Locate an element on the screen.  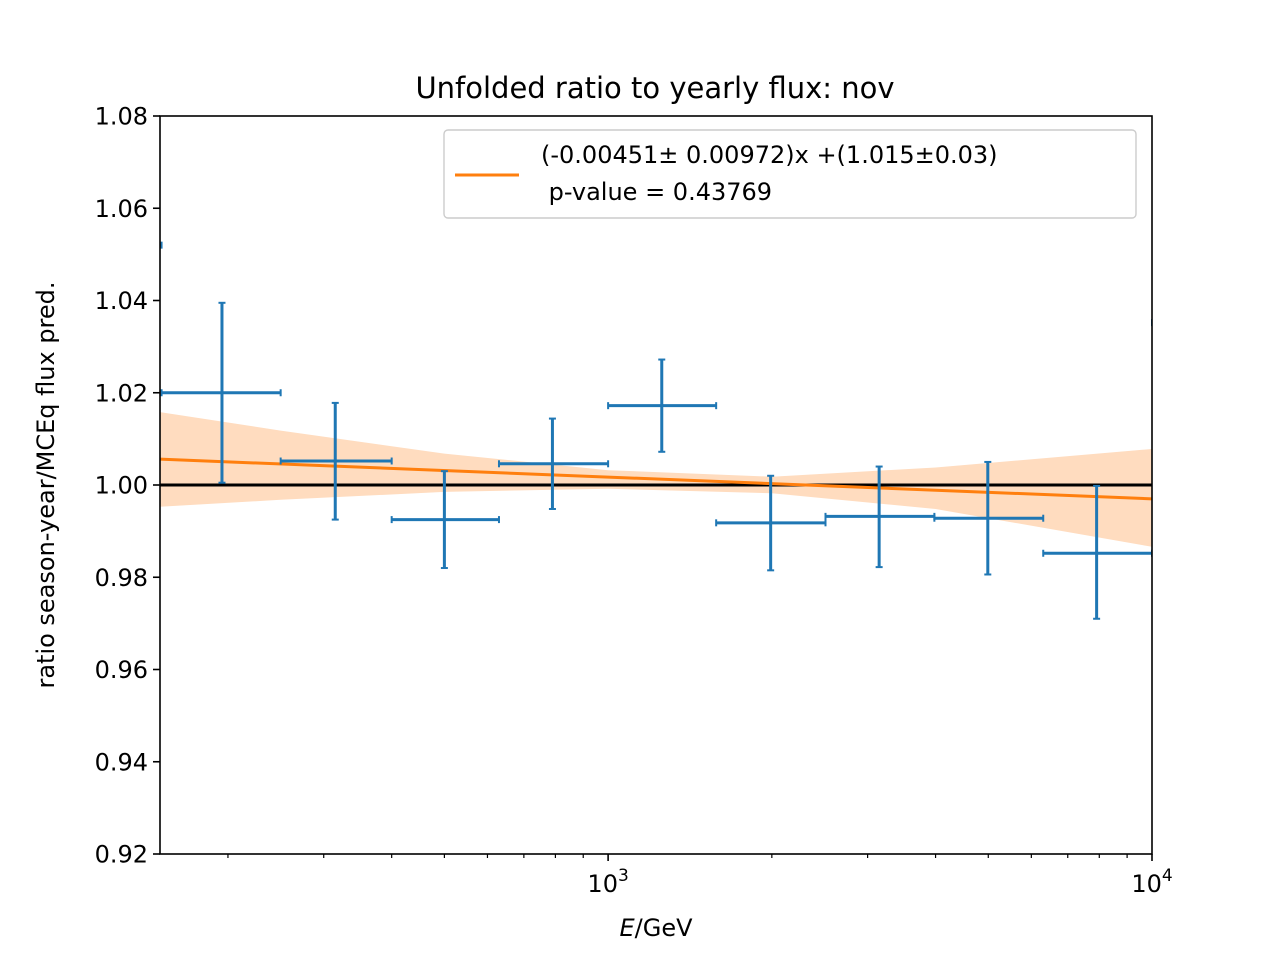
legend-box is located at coordinates (790, 174).